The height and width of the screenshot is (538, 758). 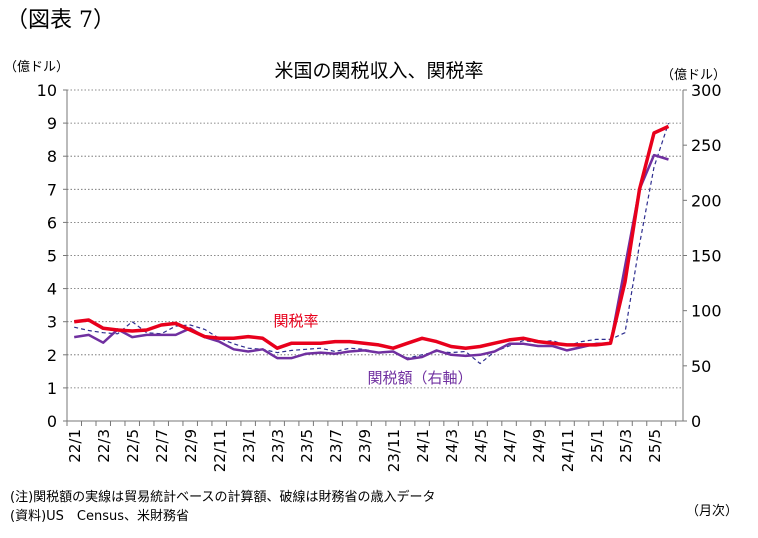 I want to click on y-right-tick-label: 200, so click(x=706, y=200).